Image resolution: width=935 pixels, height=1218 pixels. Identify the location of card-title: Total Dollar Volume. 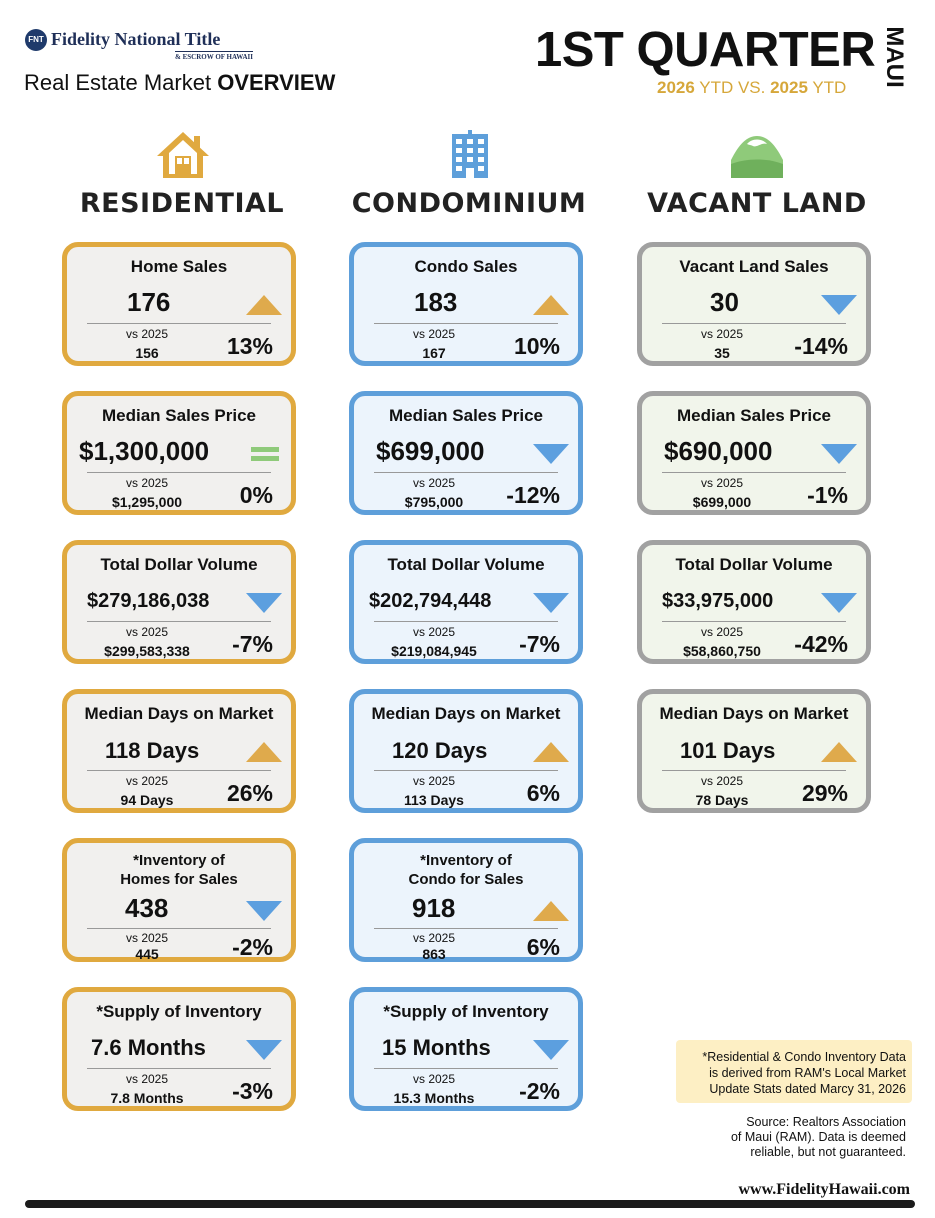
(179, 564).